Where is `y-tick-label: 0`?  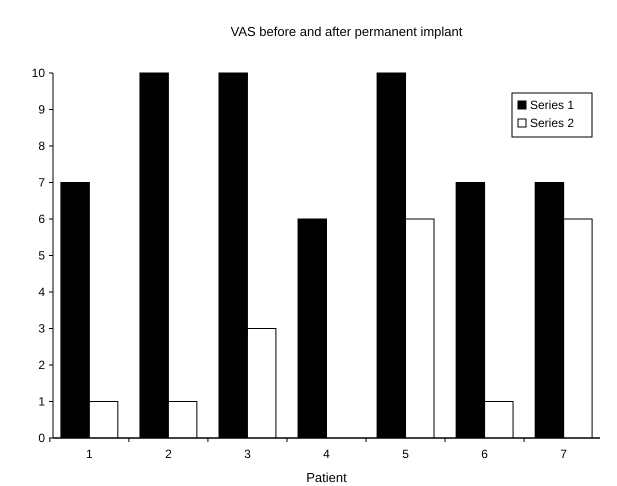
y-tick-label: 0 is located at coordinates (42, 438).